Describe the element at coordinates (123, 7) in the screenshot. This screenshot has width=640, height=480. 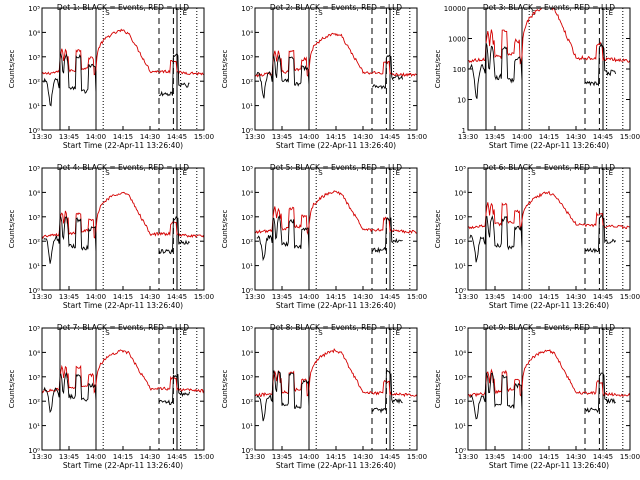
I see `panel-title: Det 1: BLACK = Events, RED = LLD` at that location.